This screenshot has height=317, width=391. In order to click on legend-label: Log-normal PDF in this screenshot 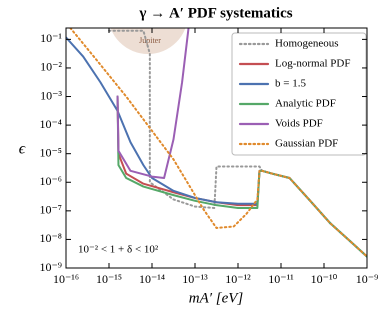, I will do `click(312, 64)`.